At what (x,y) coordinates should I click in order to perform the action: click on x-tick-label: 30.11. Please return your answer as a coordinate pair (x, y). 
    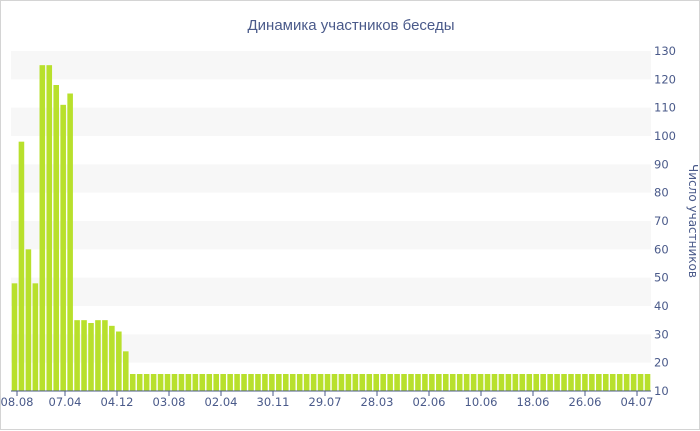
    Looking at the image, I should click on (273, 402).